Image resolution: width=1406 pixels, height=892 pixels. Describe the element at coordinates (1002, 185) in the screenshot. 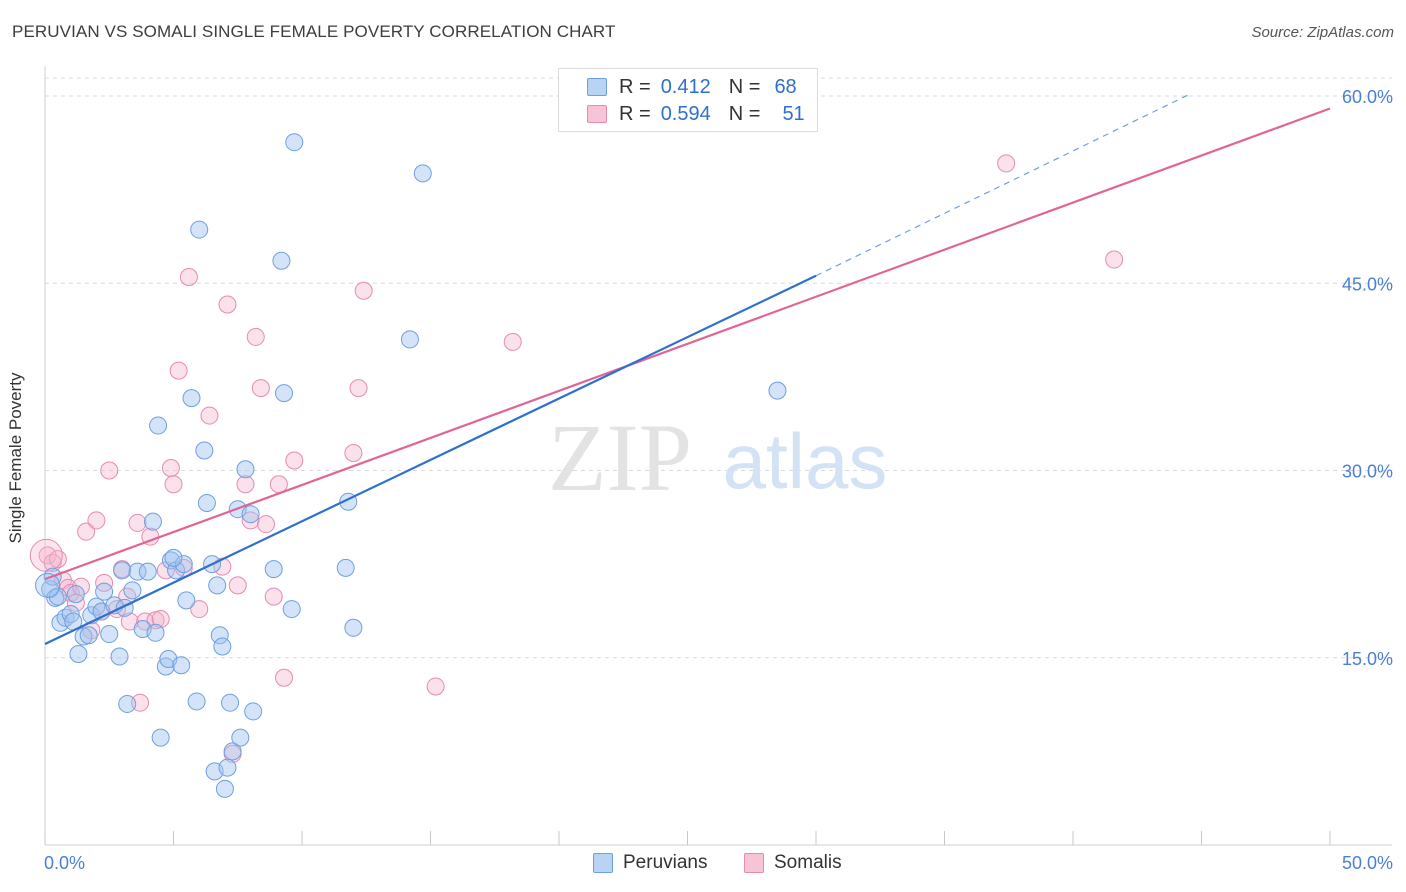

I see `peruvians-trend-extension` at that location.